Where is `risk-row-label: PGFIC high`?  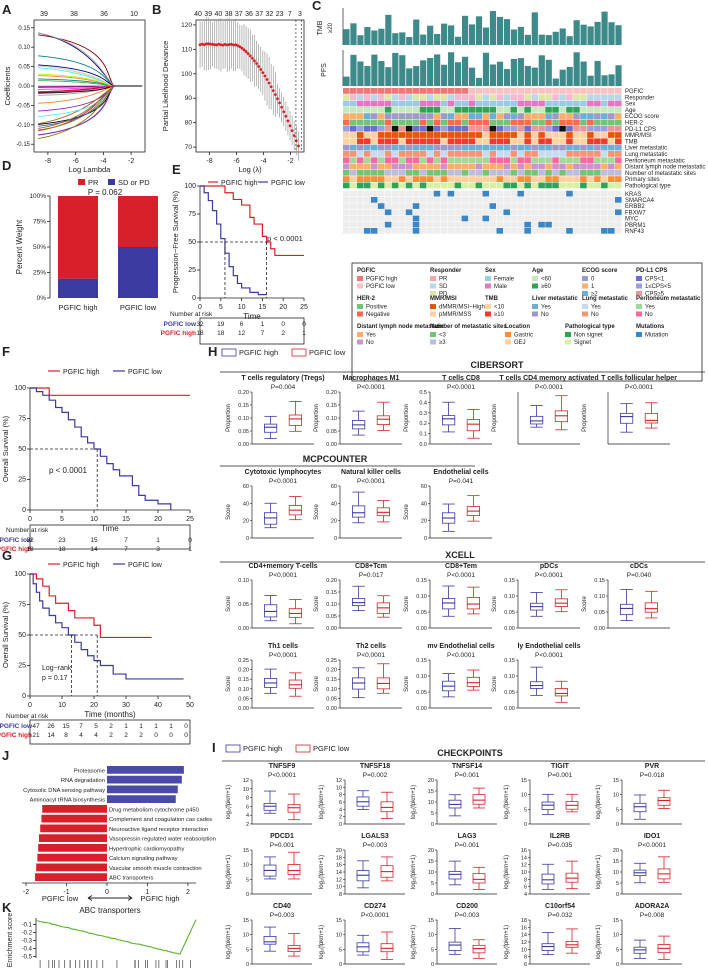 risk-row-label: PGFIC high is located at coordinates (16, 735).